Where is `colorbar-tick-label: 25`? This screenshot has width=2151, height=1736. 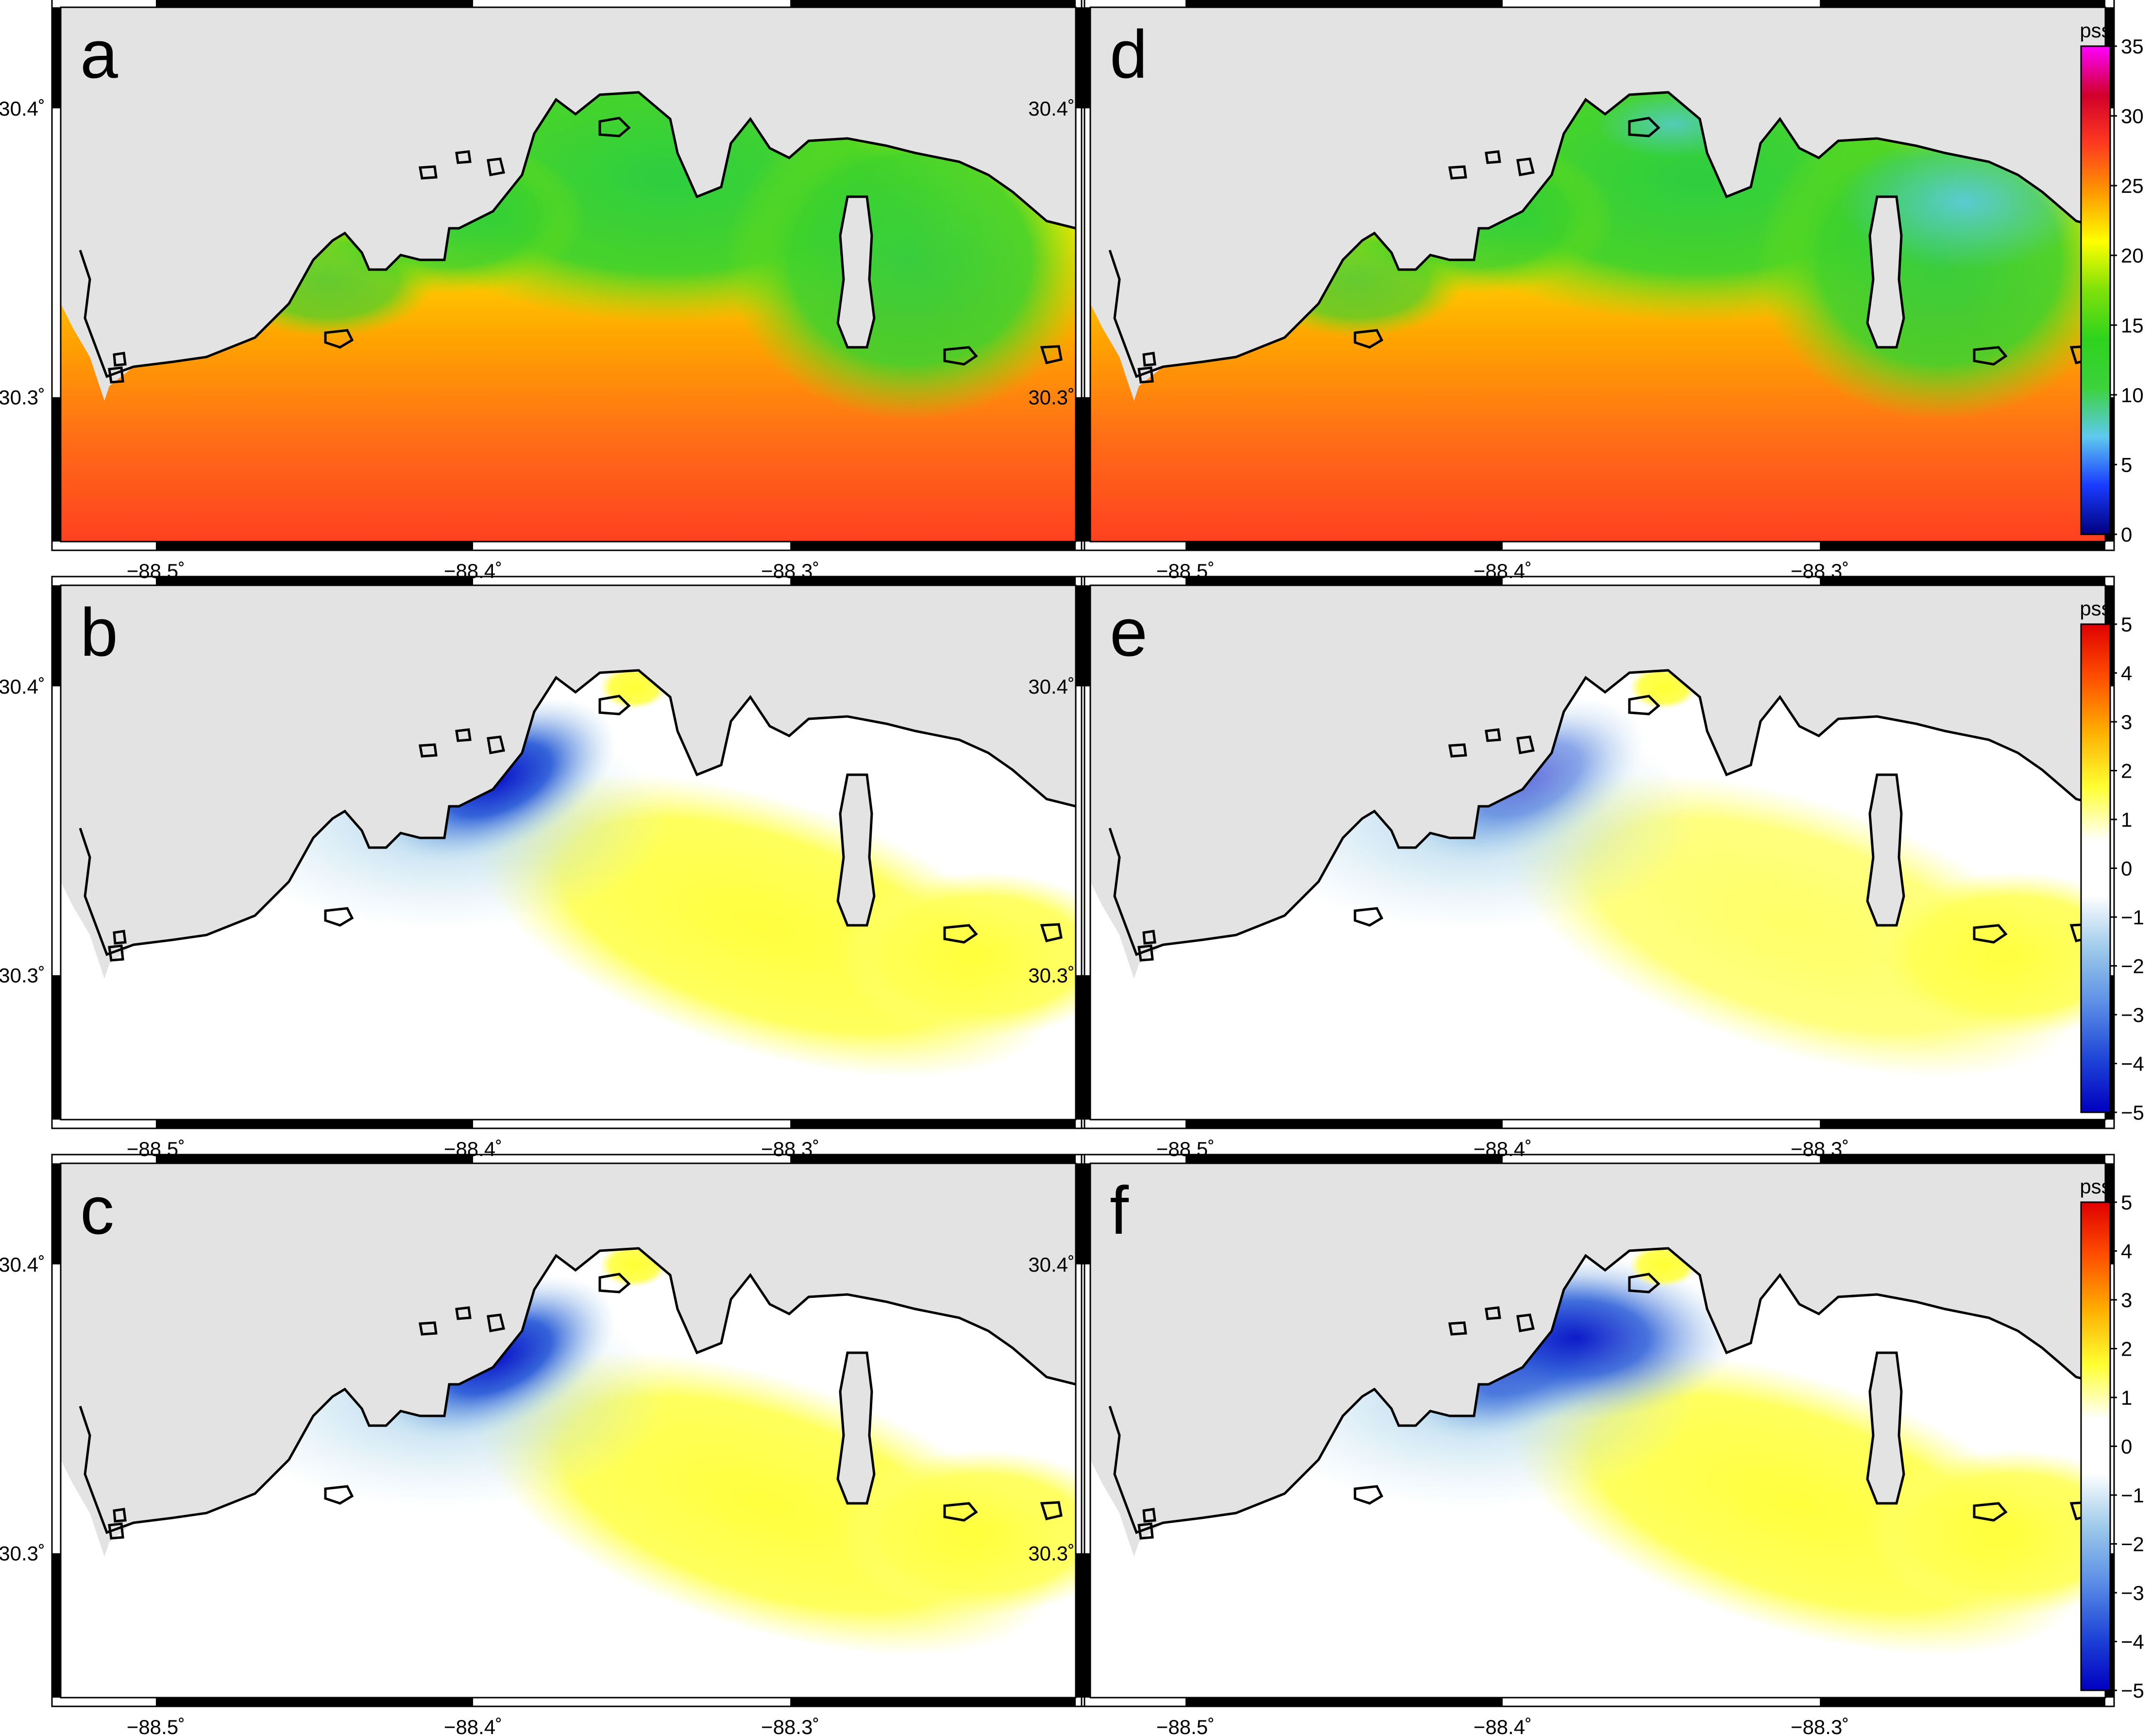 colorbar-tick-label: 25 is located at coordinates (2133, 186).